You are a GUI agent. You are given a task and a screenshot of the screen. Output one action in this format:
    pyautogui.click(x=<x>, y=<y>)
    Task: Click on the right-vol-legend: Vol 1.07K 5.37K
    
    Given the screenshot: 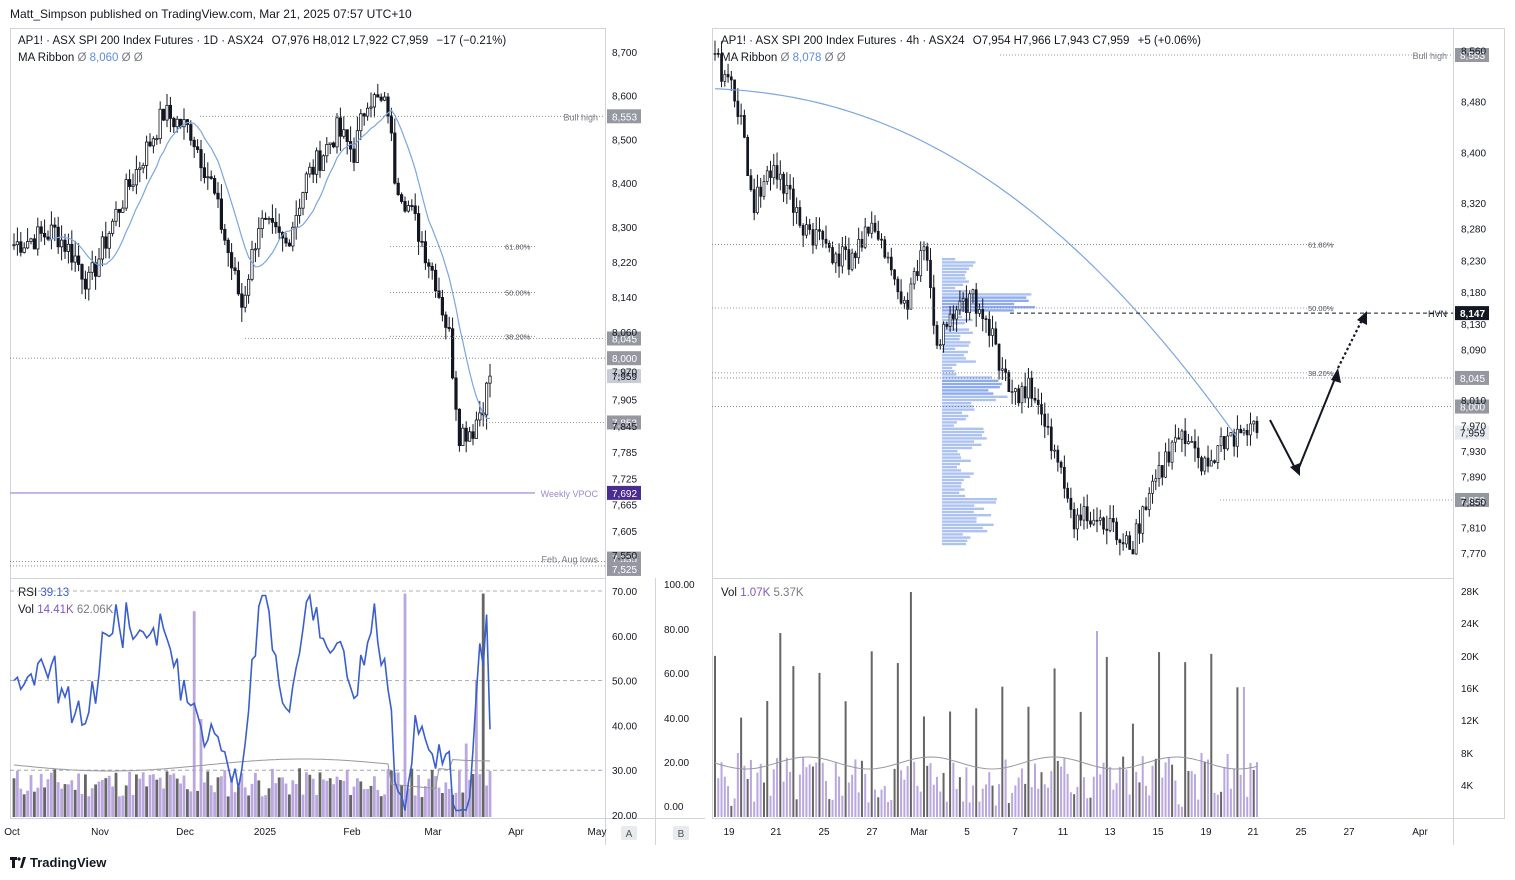 What is the action you would take?
    pyautogui.click(x=762, y=593)
    